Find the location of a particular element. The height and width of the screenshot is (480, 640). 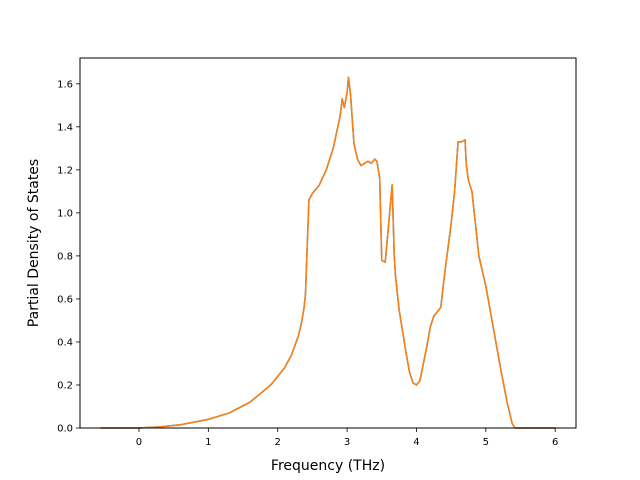

y-tick-label: 1.6 is located at coordinates (65, 84).